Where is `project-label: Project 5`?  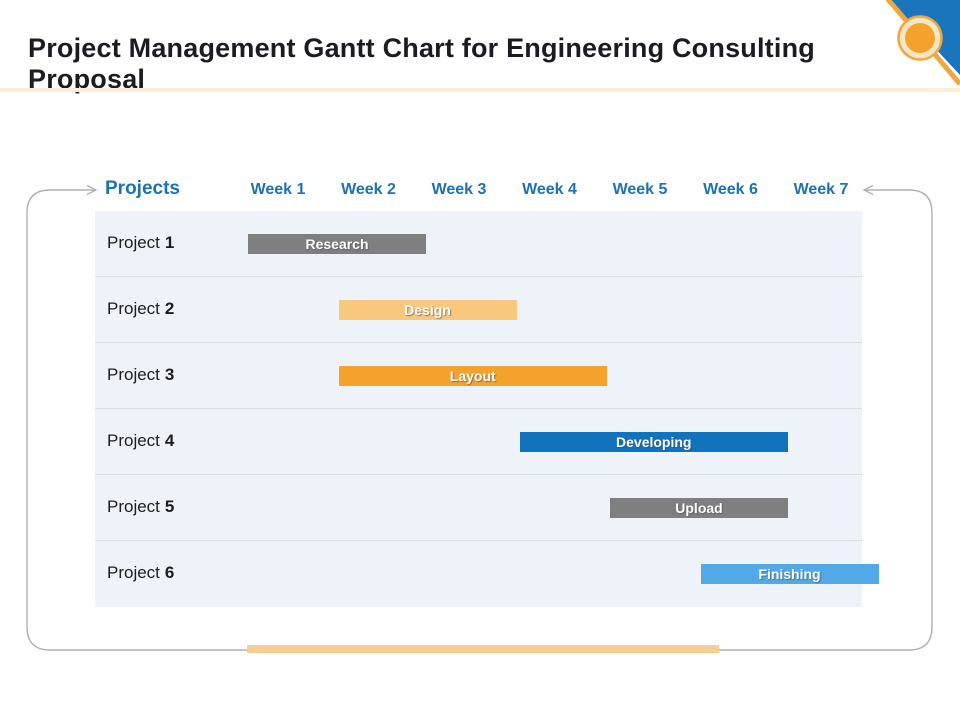
project-label: Project 5 is located at coordinates (141, 506).